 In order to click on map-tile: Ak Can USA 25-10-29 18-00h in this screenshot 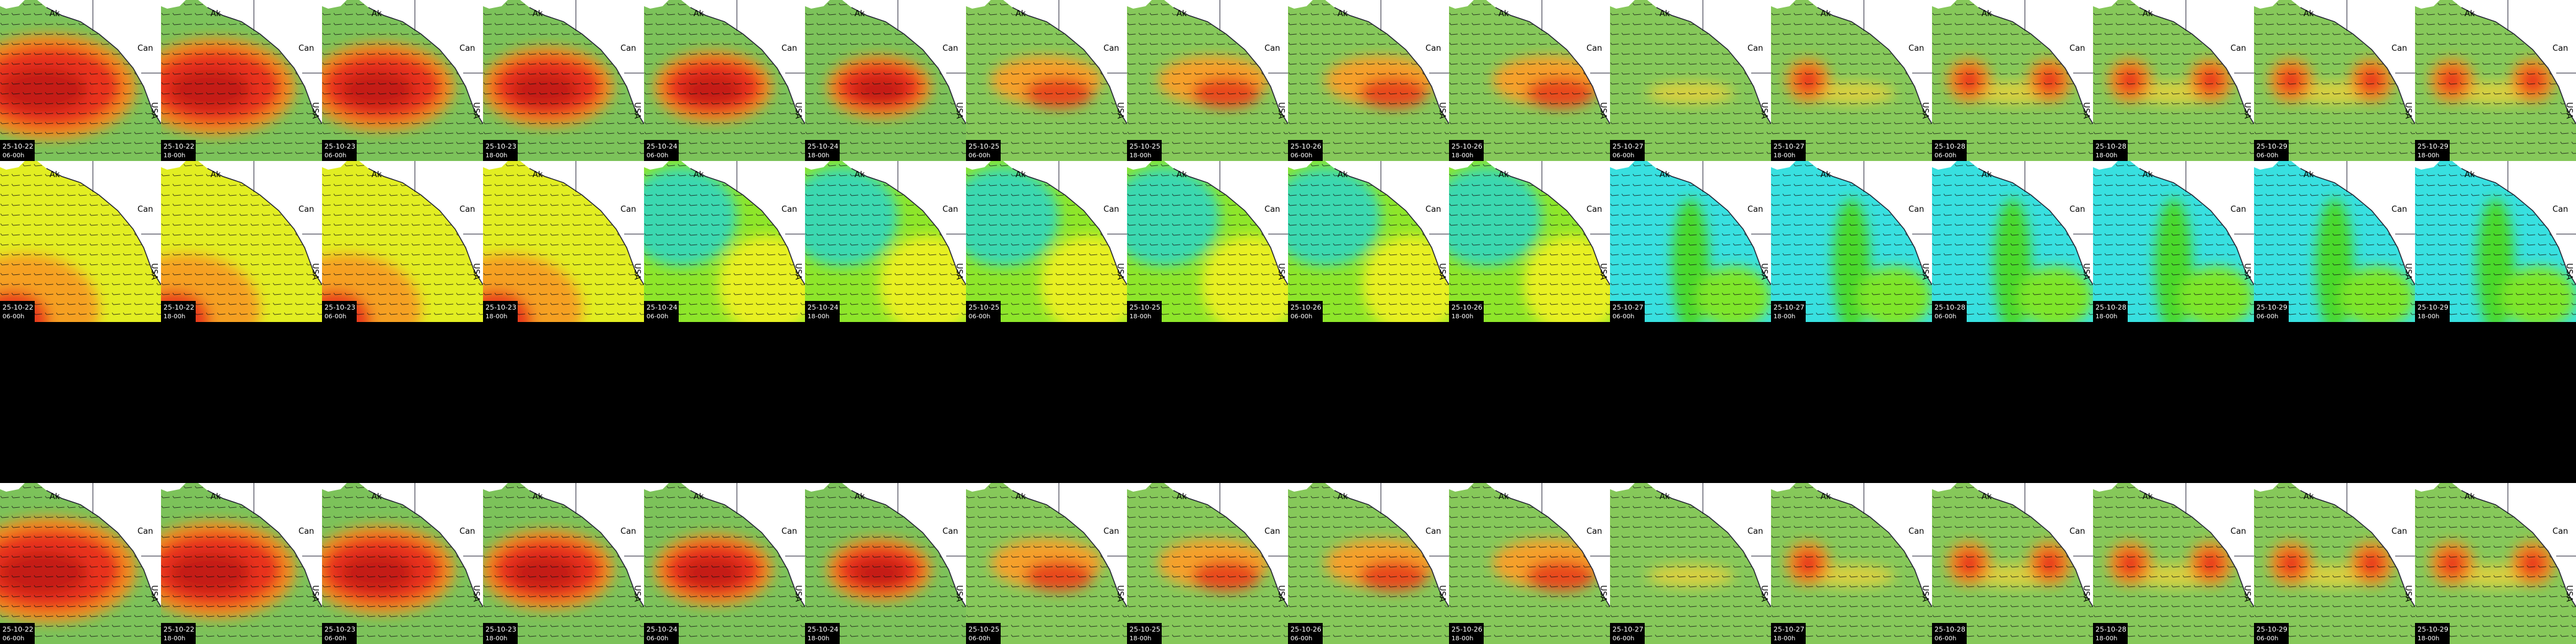, I will do `click(2495, 241)`.